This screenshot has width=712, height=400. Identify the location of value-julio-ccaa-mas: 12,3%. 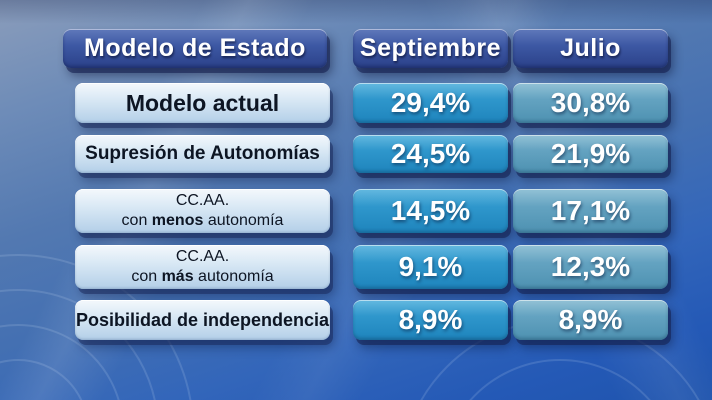
(590, 267).